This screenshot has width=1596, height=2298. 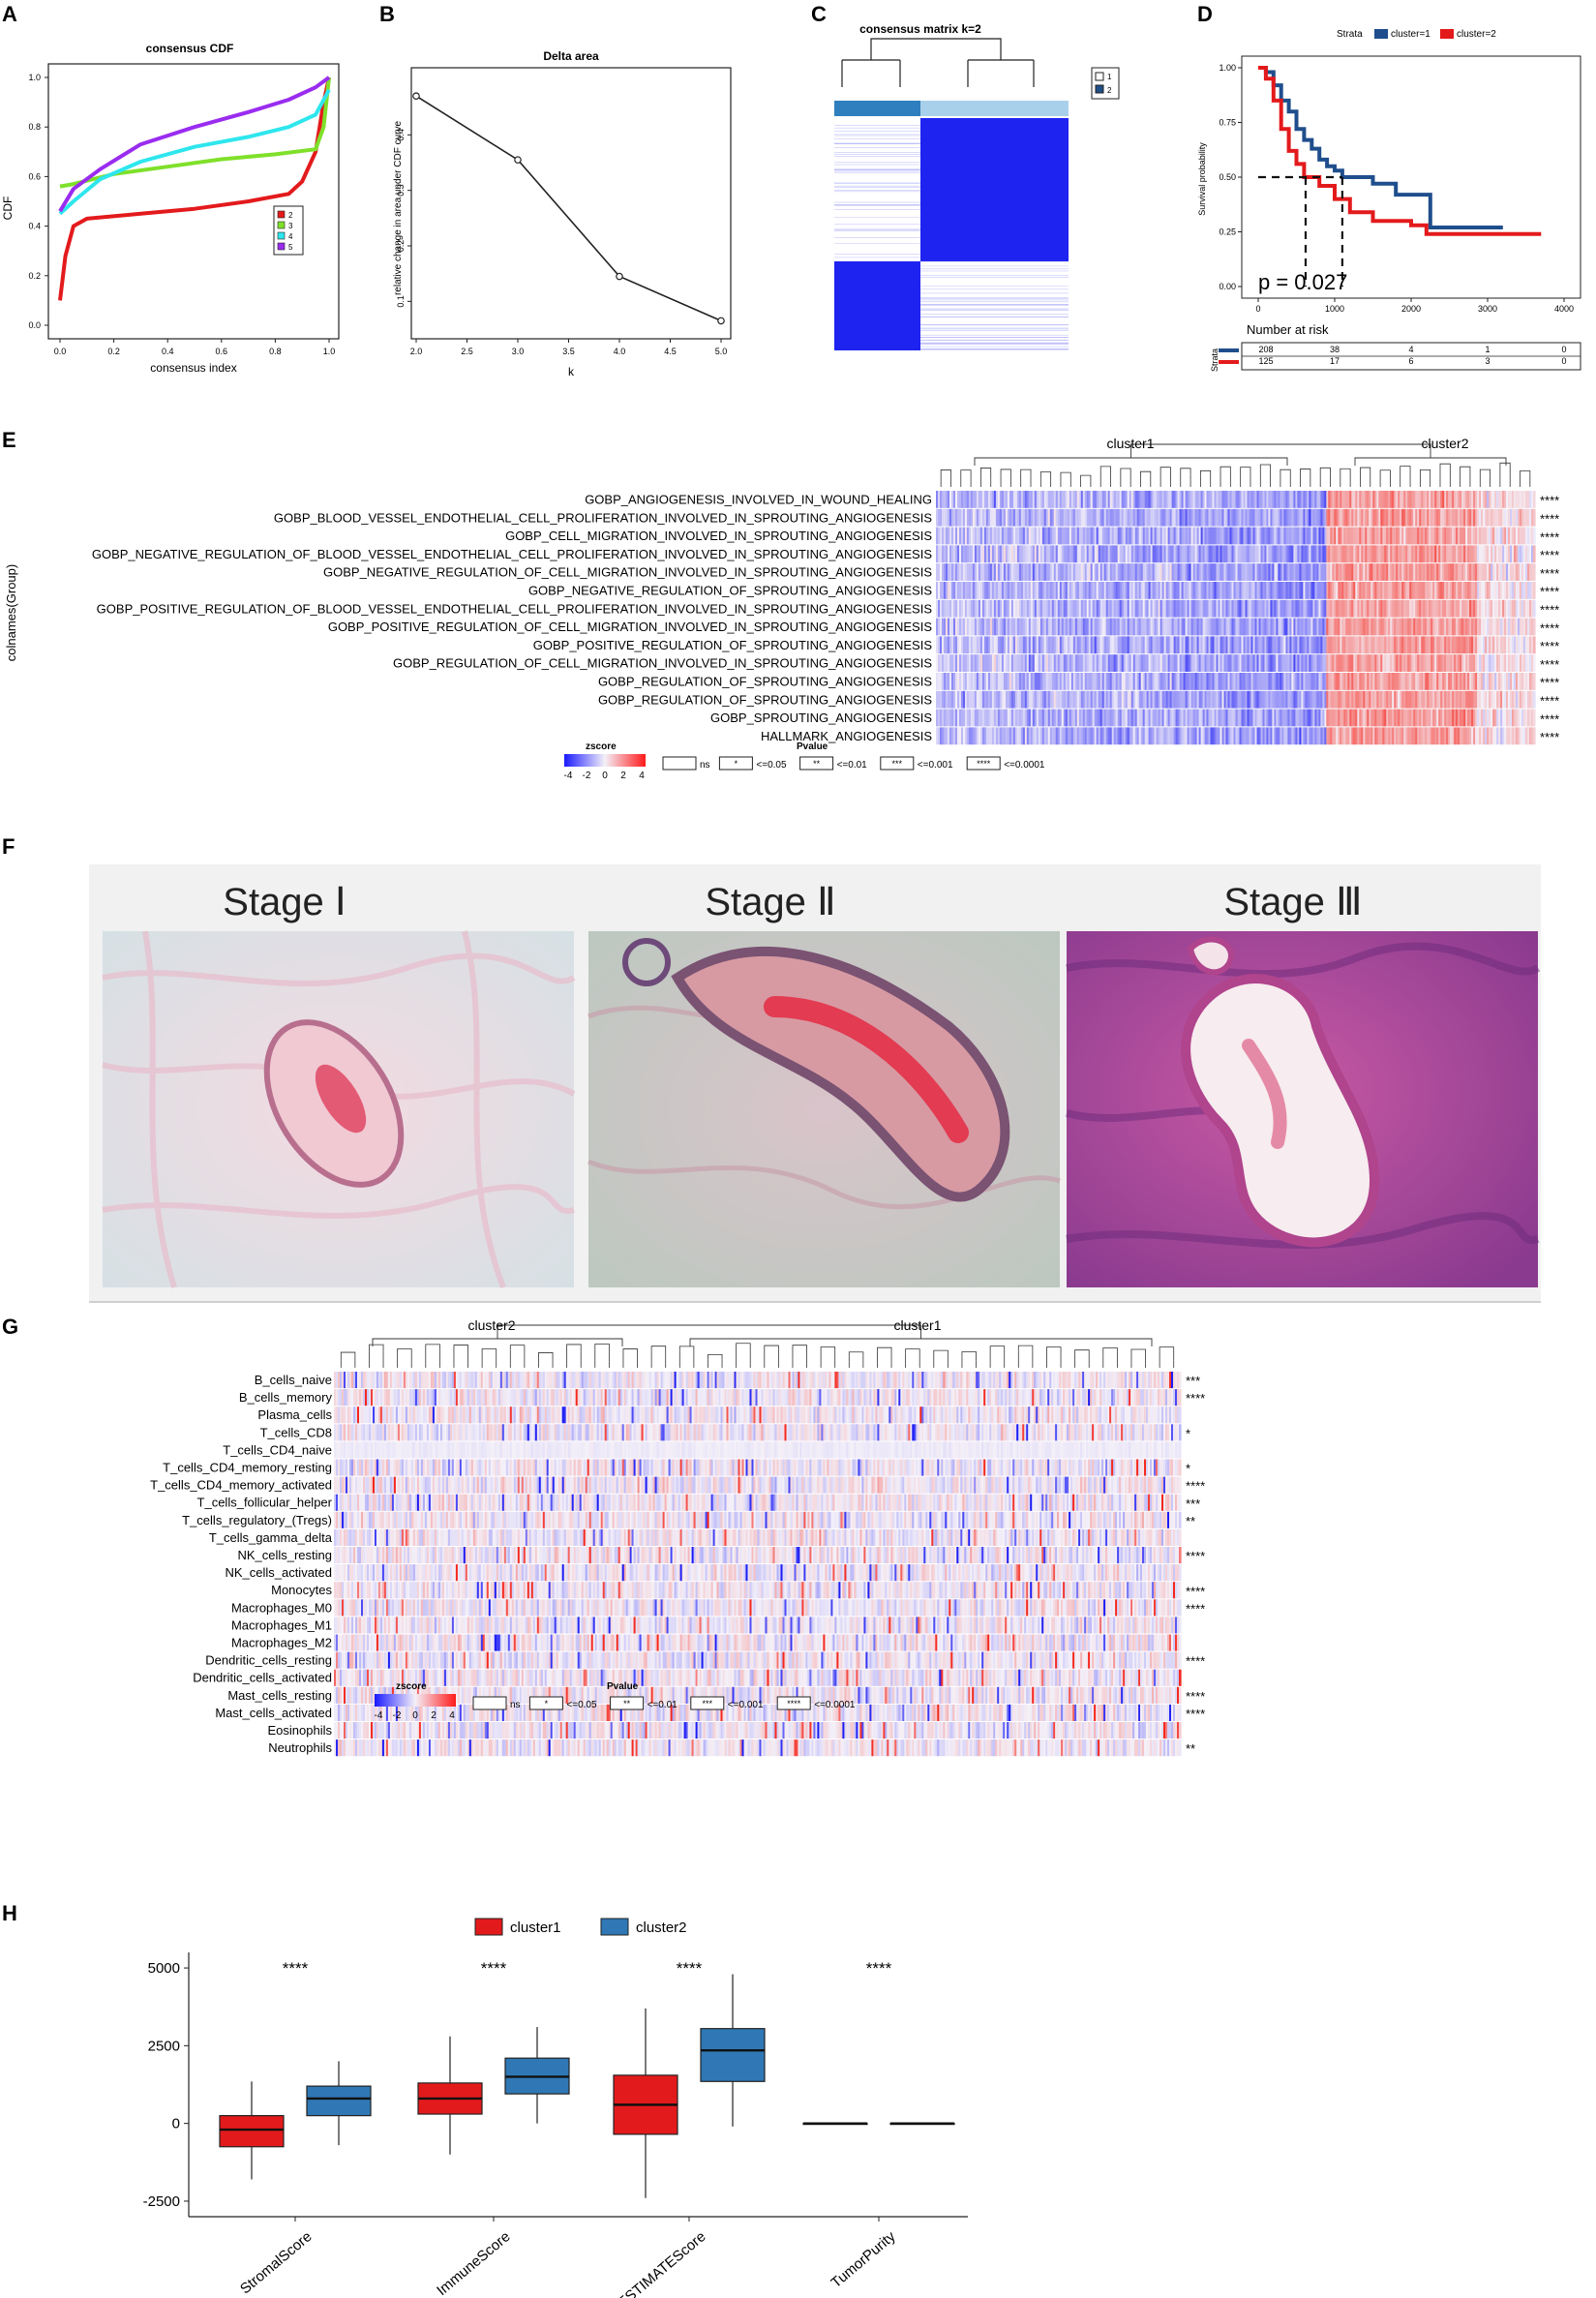 What do you see at coordinates (1444, 444) in the screenshot?
I see `panel-e-cluster-label-2: cluster2` at bounding box center [1444, 444].